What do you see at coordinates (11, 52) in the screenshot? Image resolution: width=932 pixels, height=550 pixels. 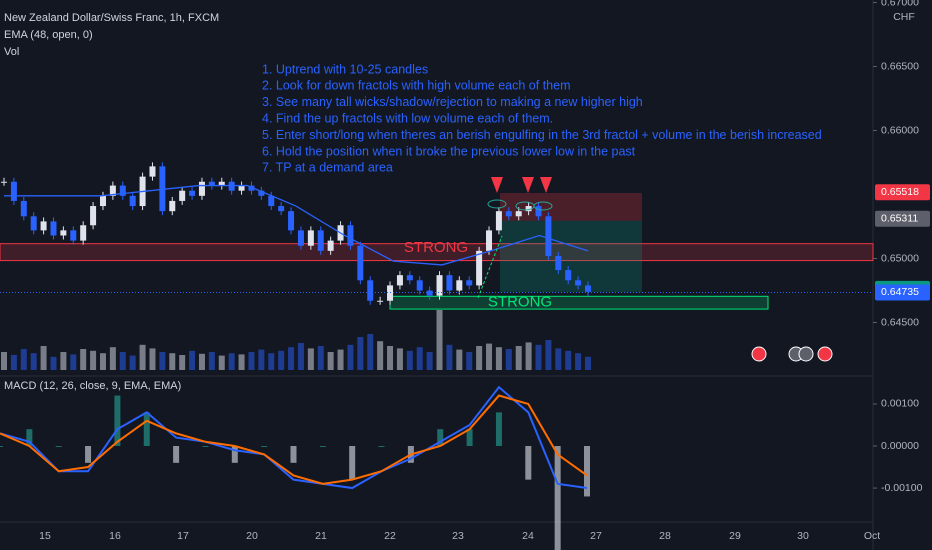 I see `volume-label: Vol` at bounding box center [11, 52].